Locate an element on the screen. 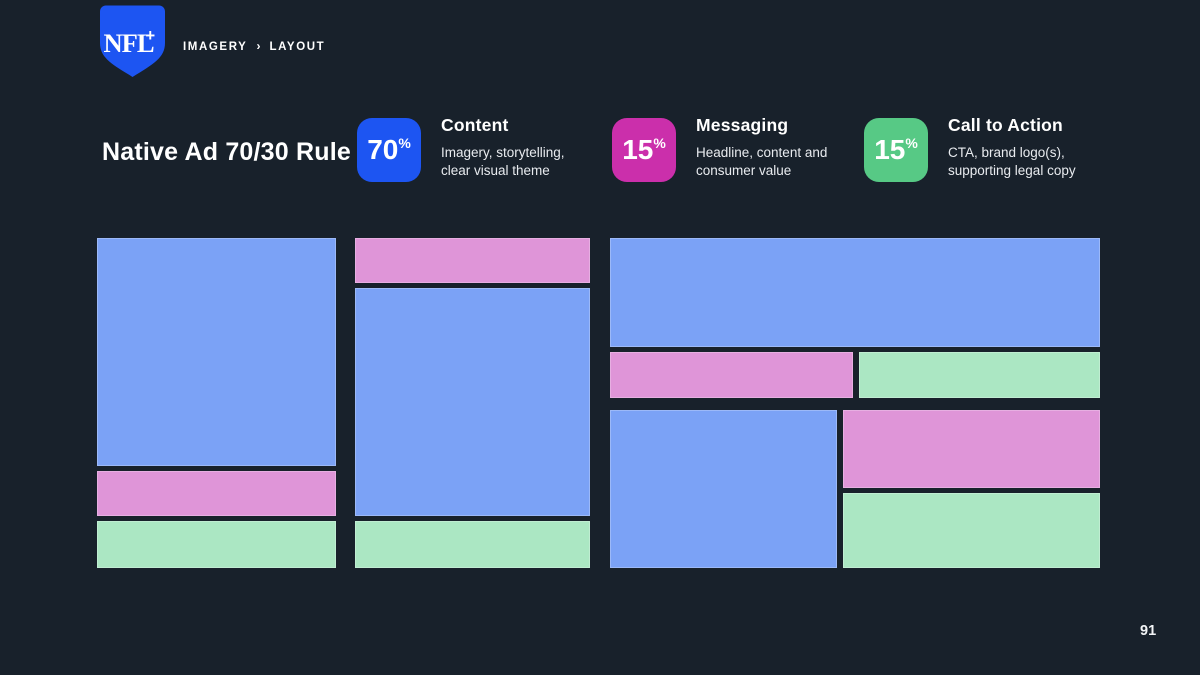 The width and height of the screenshot is (1200, 675). legend-heading: Content is located at coordinates (475, 125).